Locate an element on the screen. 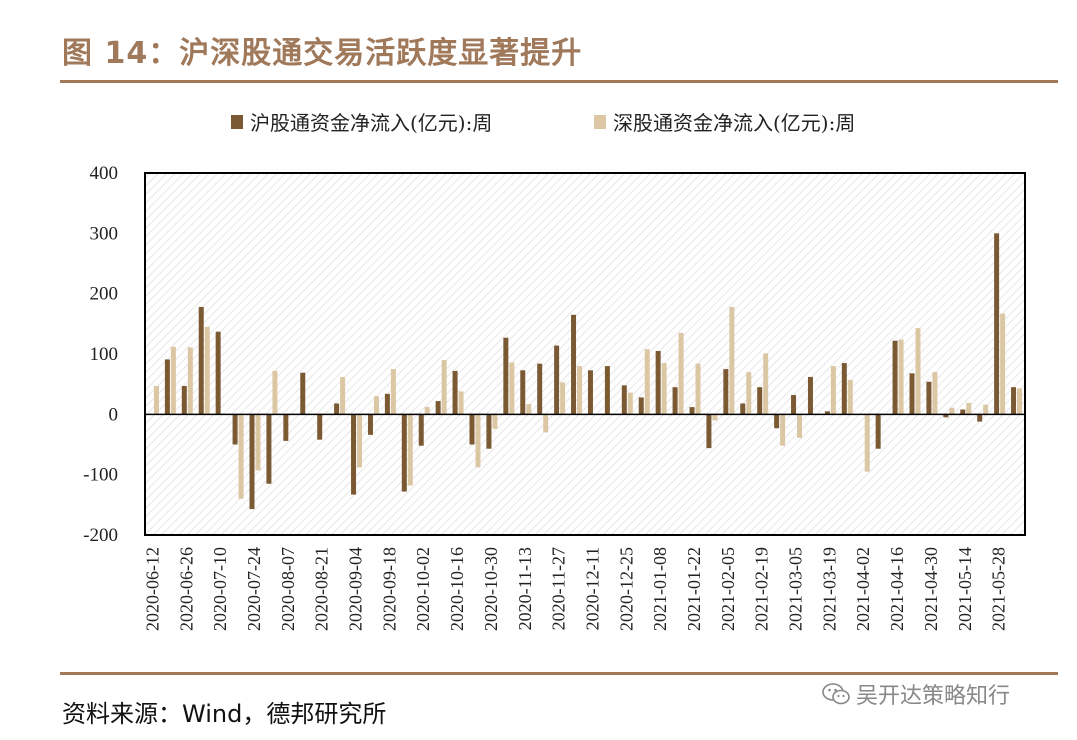 The height and width of the screenshot is (740, 1077). legend-swatch-sh is located at coordinates (237, 122).